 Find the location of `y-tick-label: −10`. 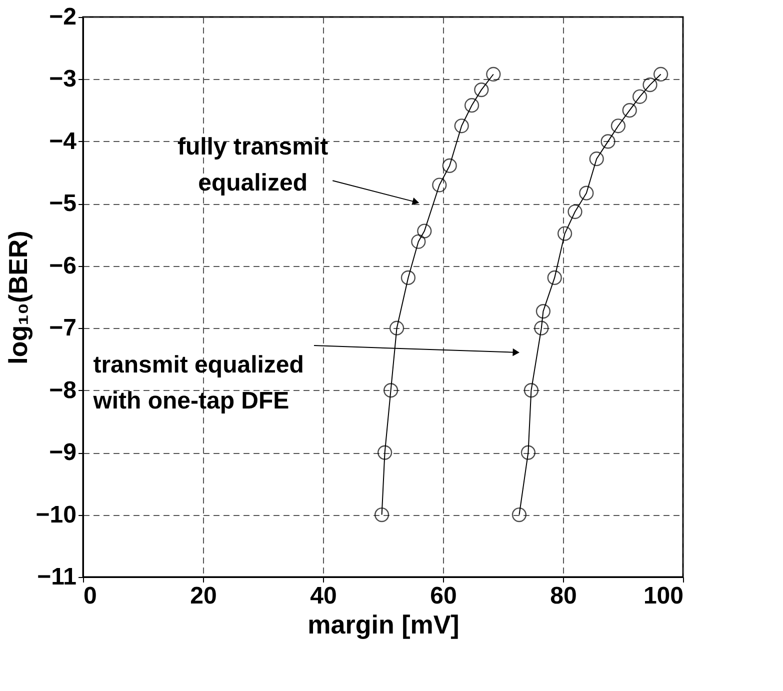

y-tick-label: −10 is located at coordinates (56, 514).